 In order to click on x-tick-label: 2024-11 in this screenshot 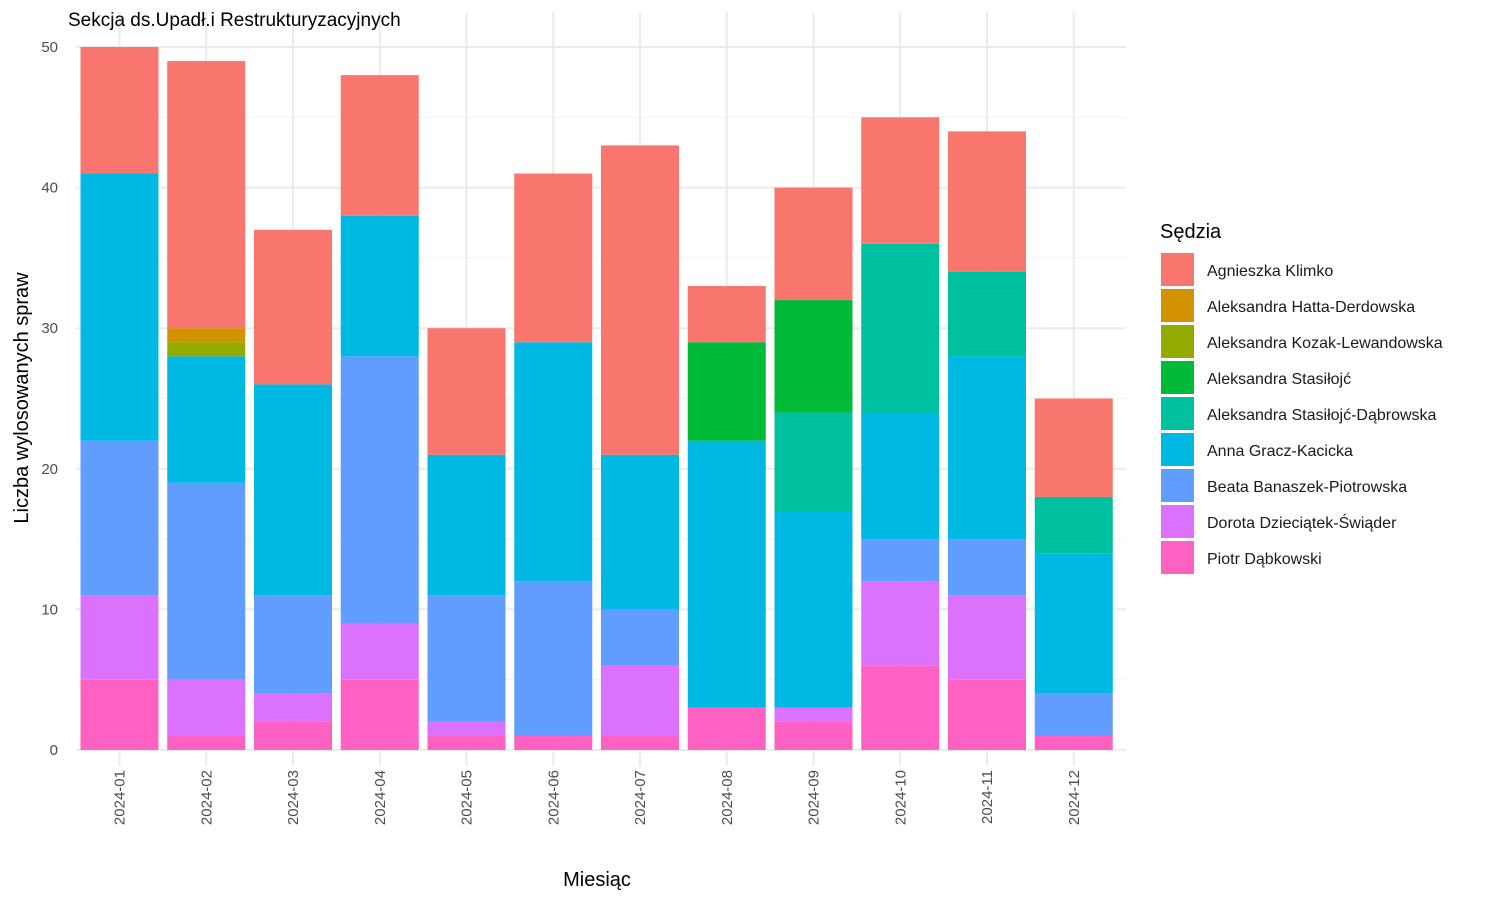, I will do `click(987, 797)`.